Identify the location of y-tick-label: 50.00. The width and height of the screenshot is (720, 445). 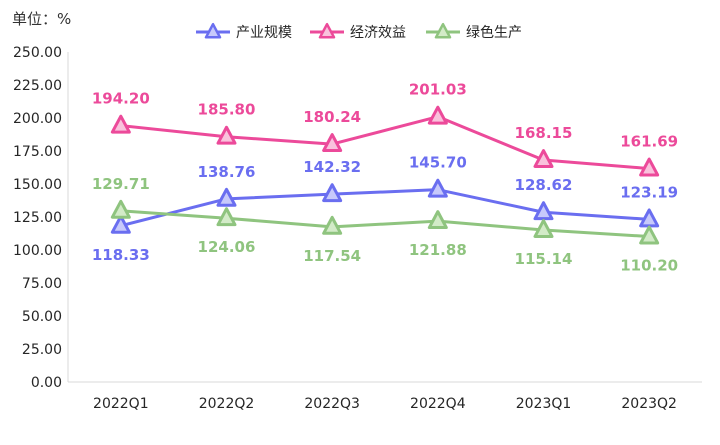
(42, 317).